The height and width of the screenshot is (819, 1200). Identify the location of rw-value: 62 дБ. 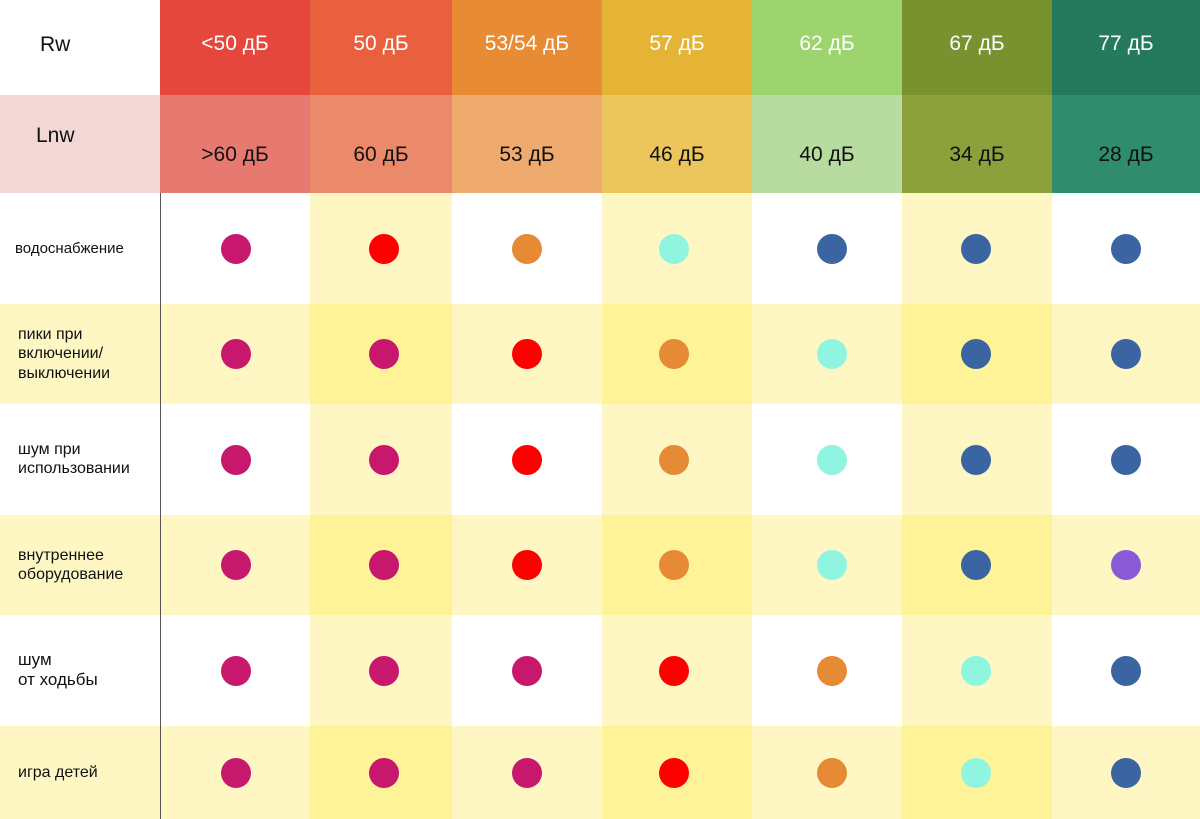
(827, 43).